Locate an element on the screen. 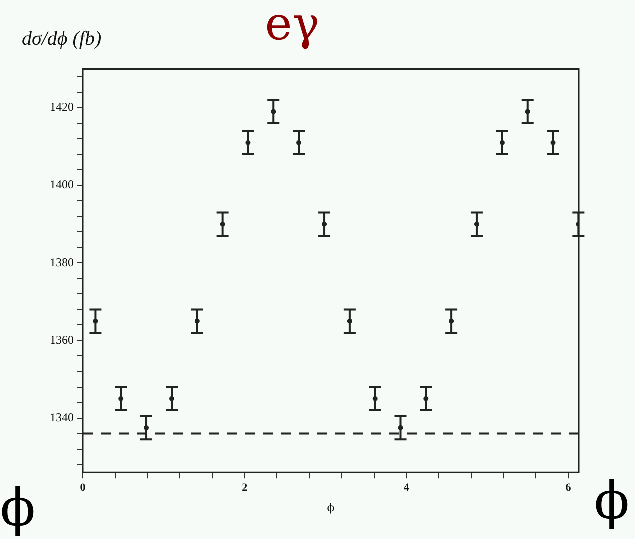 The height and width of the screenshot is (539, 635). y-tick-label: 1380 is located at coordinates (62, 262).